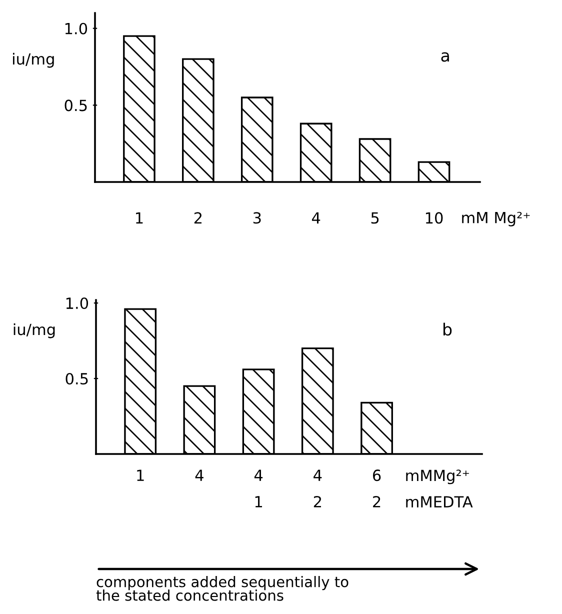  What do you see at coordinates (445, 57) in the screenshot?
I see `annotation: a` at bounding box center [445, 57].